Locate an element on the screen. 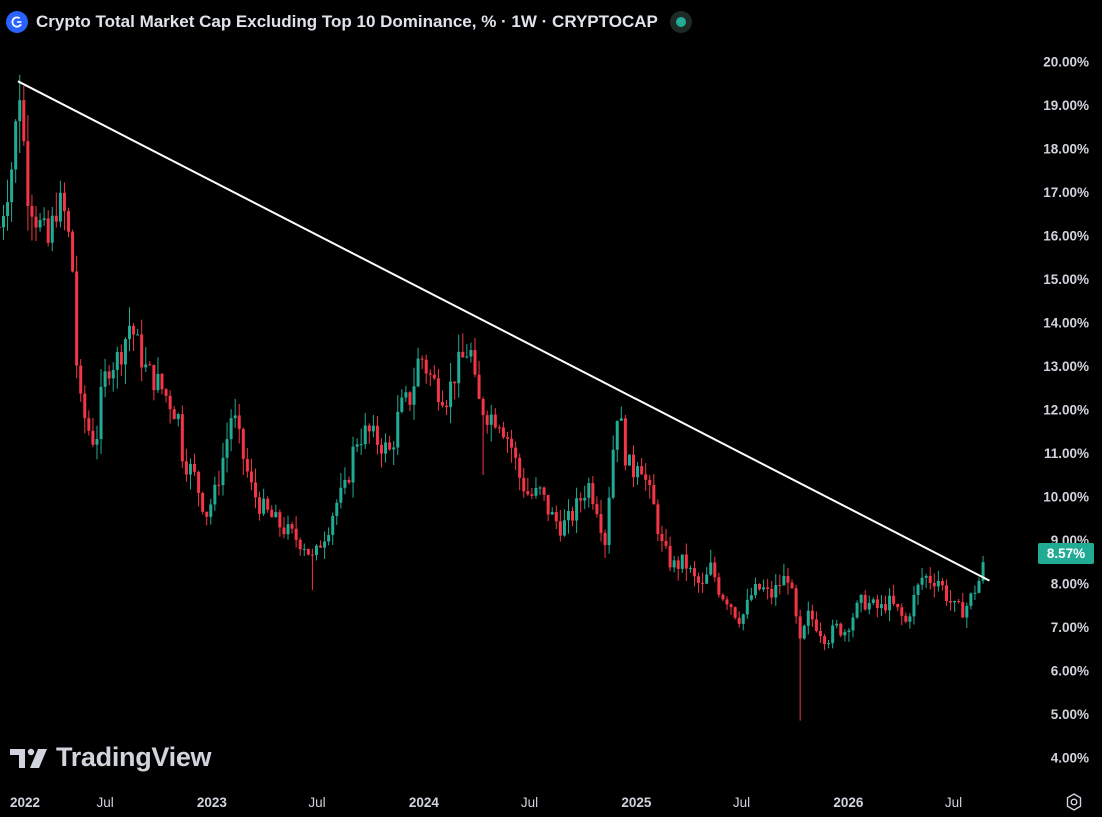 This screenshot has height=817, width=1102. status-dot is located at coordinates (680, 22).